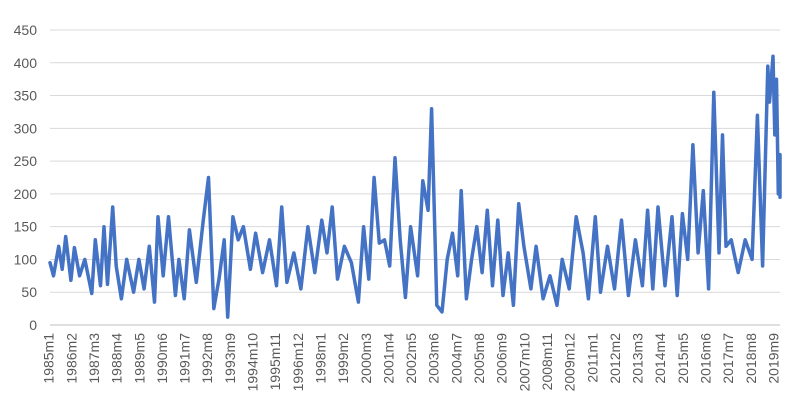 The width and height of the screenshot is (808, 420). Describe the element at coordinates (434, 358) in the screenshot. I see `x-tick-label: 2003m6` at that location.